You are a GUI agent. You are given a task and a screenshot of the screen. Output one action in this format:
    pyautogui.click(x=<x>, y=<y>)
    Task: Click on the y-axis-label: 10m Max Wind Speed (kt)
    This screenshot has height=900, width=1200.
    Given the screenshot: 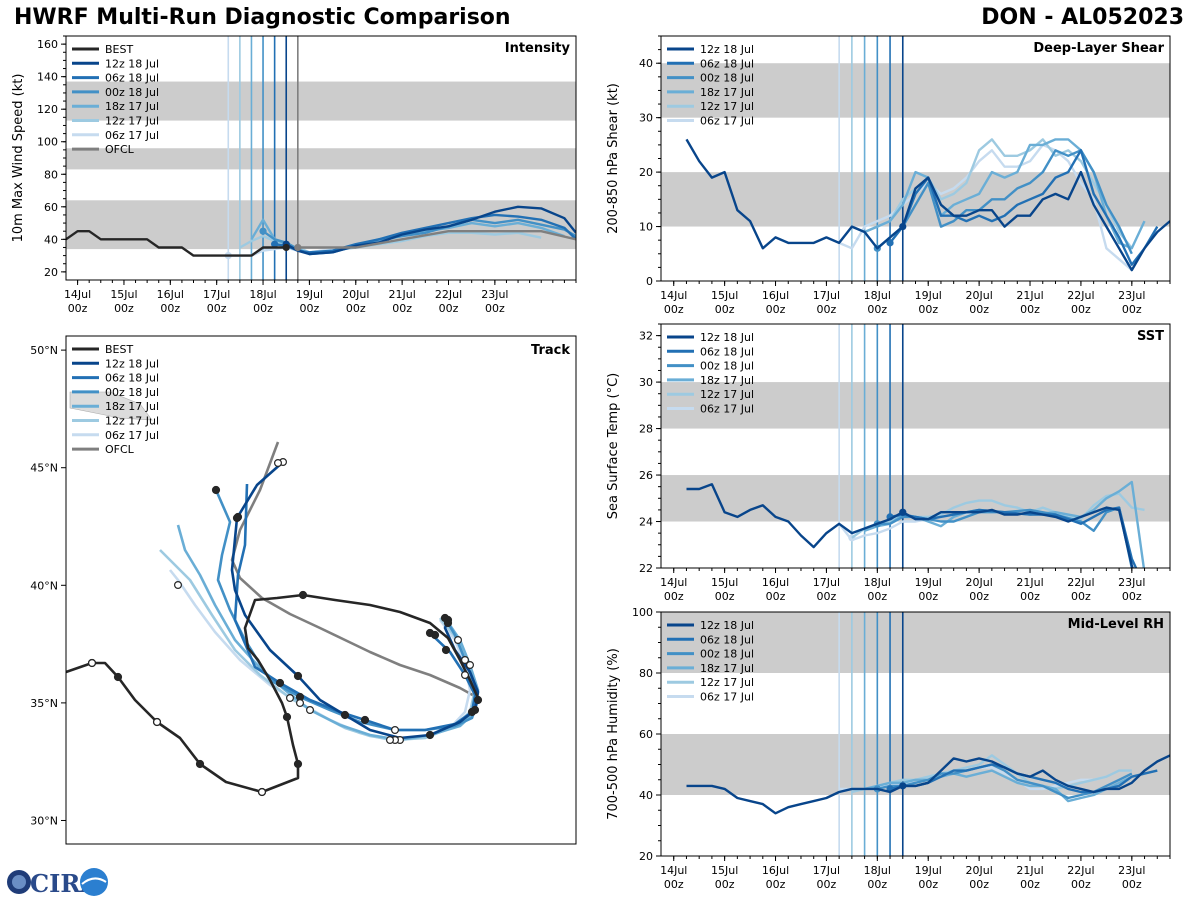 What is the action you would take?
    pyautogui.click(x=18, y=158)
    